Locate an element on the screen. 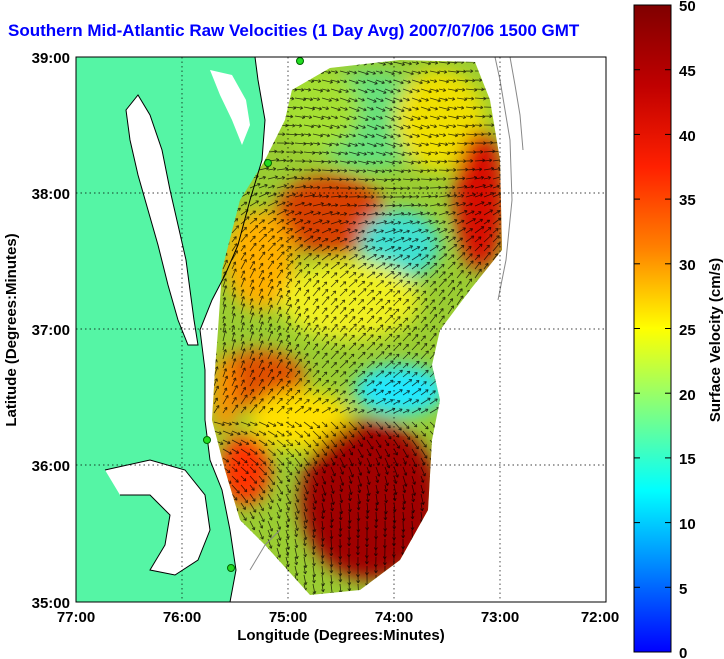  y-tick-2: 37:00 is located at coordinates (51, 330).